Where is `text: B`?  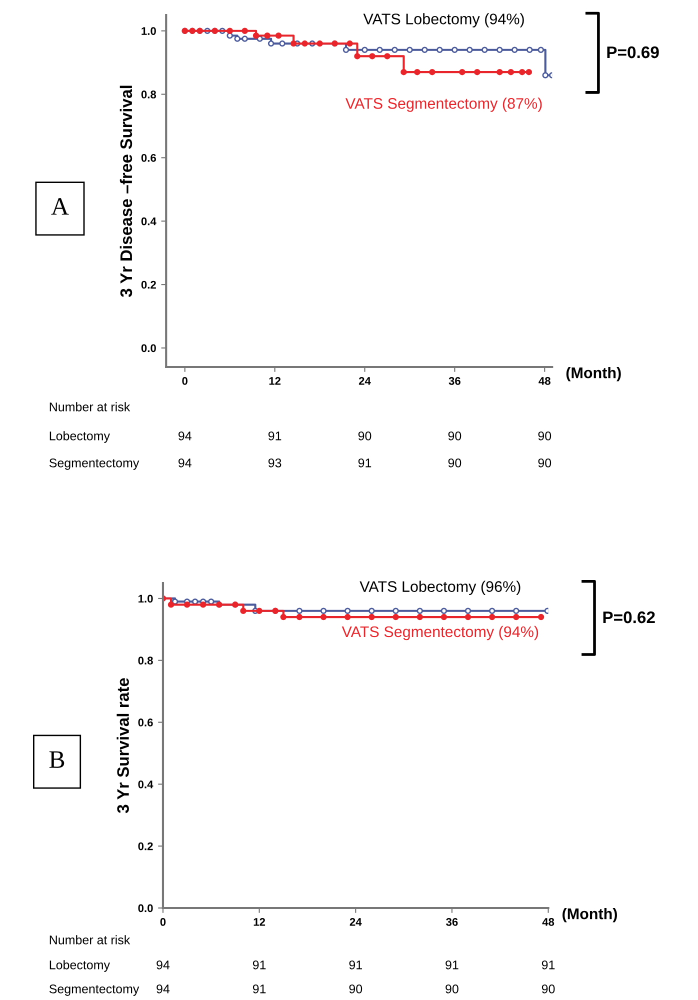 text: B is located at coordinates (56, 759).